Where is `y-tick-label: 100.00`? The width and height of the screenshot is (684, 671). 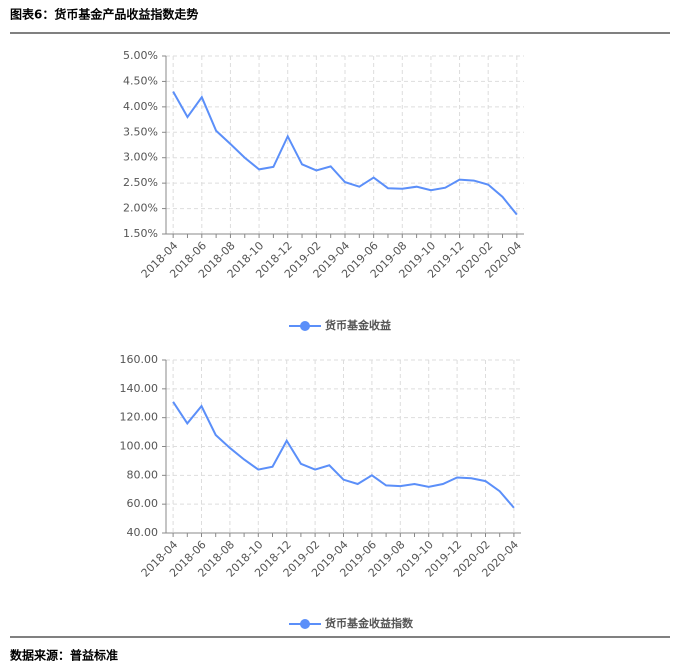
y-tick-label: 100.00 is located at coordinates (139, 446).